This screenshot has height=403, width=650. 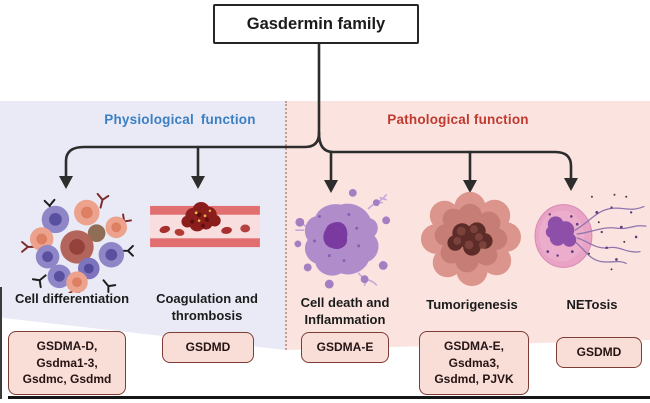 I want to click on arrowhead-cell-differentiation, so click(x=66, y=182).